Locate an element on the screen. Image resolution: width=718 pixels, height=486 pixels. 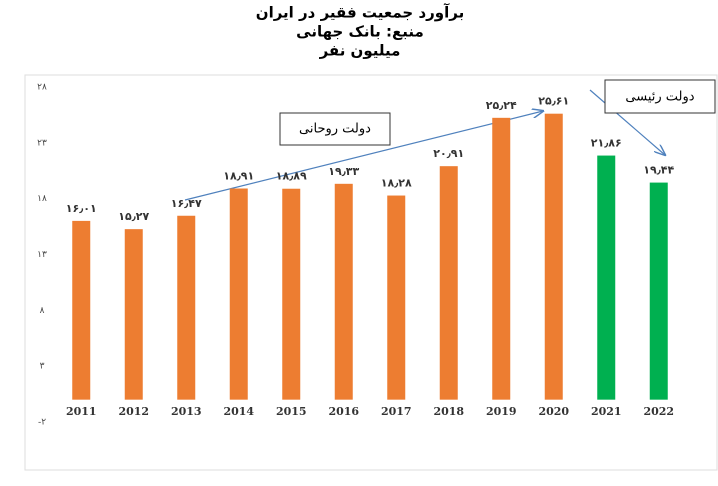
chart-subtitle: منبع: بانک جهانی is located at coordinates (360, 32).